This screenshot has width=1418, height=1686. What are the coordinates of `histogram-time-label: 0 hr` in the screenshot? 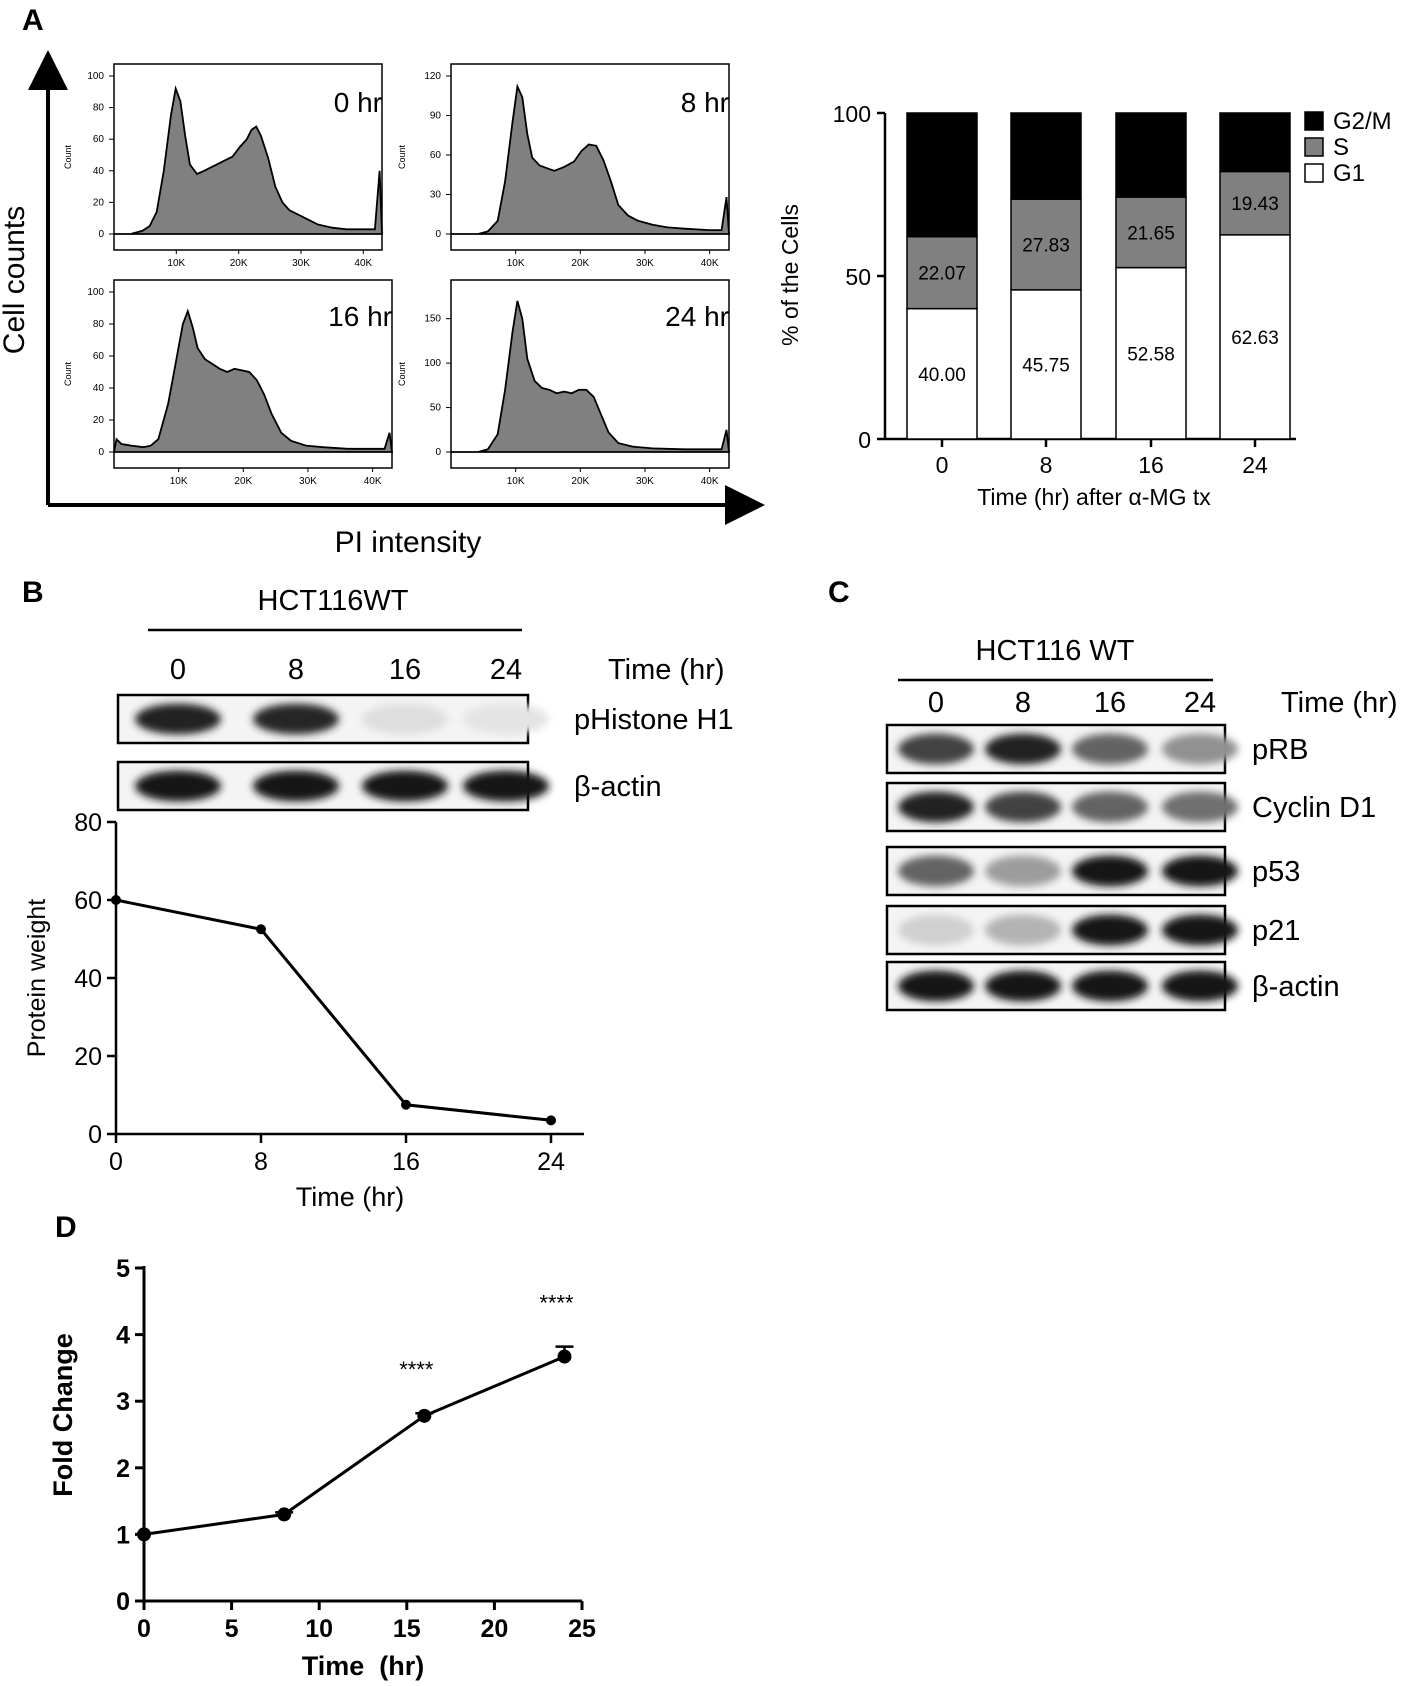 It's located at (358, 102).